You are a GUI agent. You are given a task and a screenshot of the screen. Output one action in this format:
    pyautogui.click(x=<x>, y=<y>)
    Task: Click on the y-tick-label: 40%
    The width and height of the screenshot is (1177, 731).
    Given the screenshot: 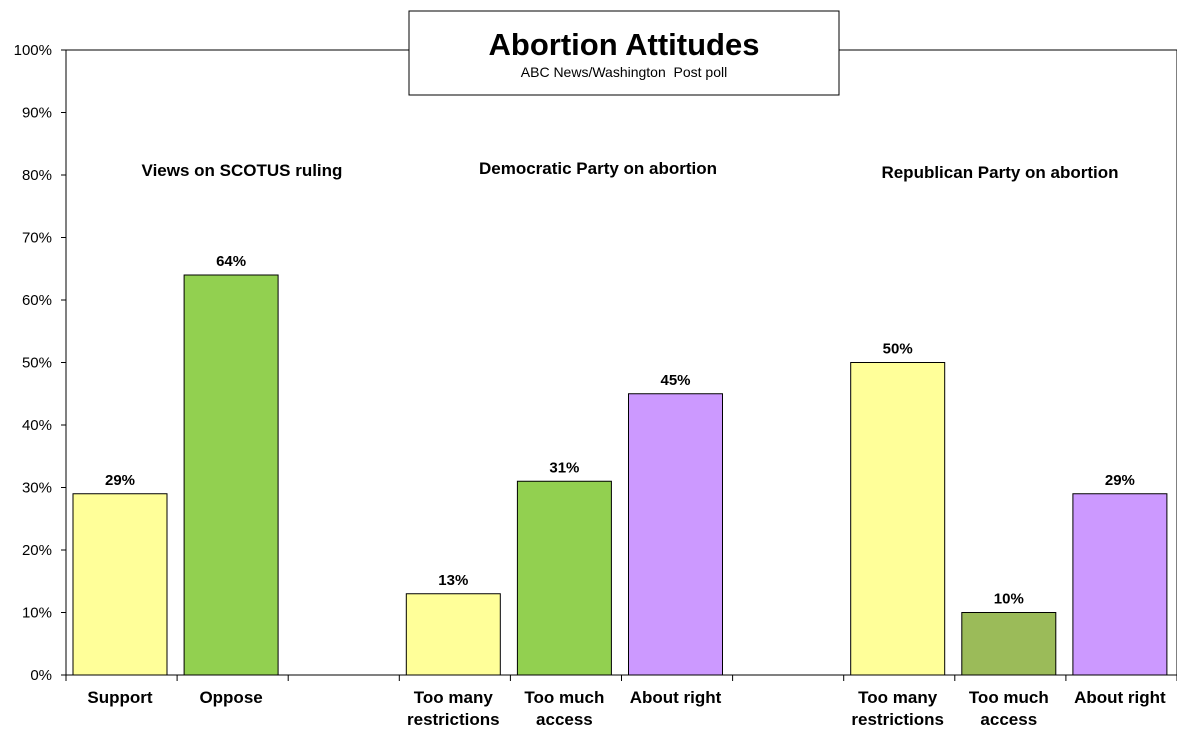 What is the action you would take?
    pyautogui.click(x=37, y=425)
    